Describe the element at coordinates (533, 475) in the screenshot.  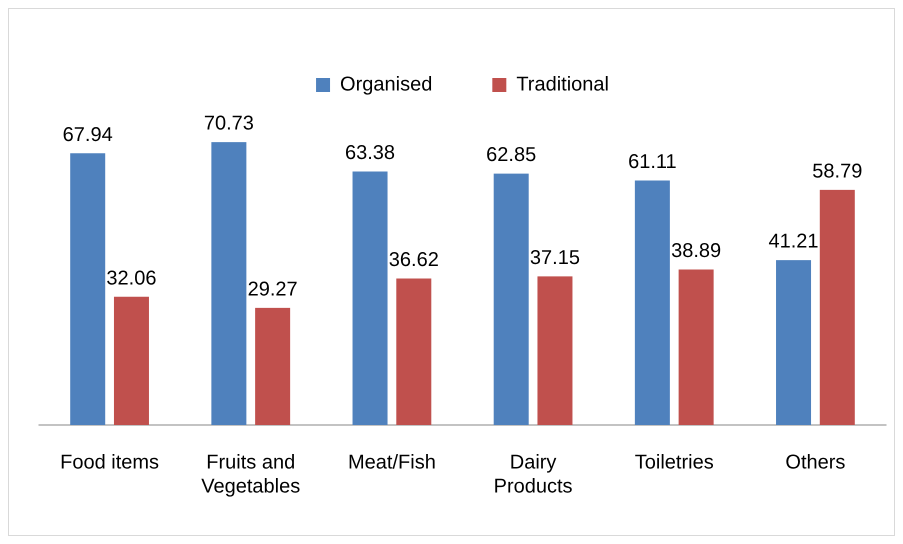
I see `x-tick-label: Dairy Products` at that location.